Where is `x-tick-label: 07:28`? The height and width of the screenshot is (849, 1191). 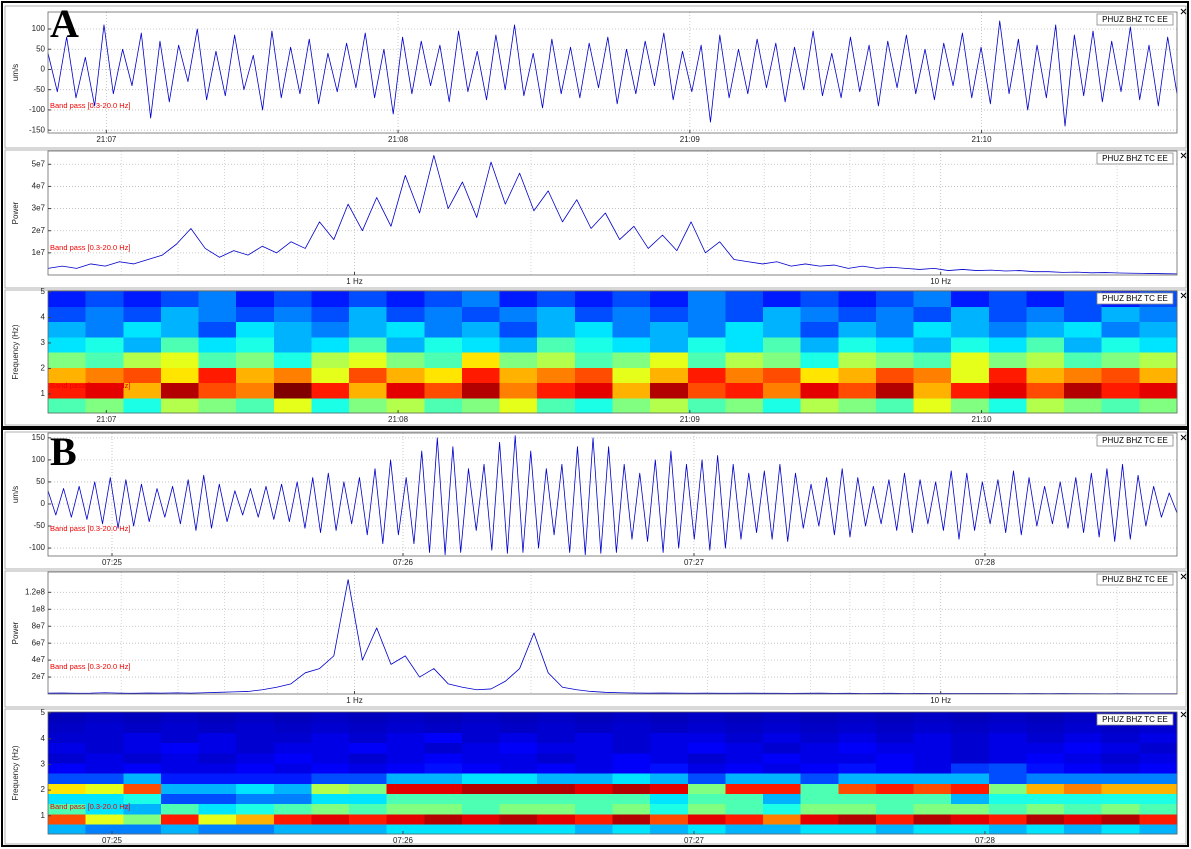 x-tick-label: 07:28 is located at coordinates (985, 562).